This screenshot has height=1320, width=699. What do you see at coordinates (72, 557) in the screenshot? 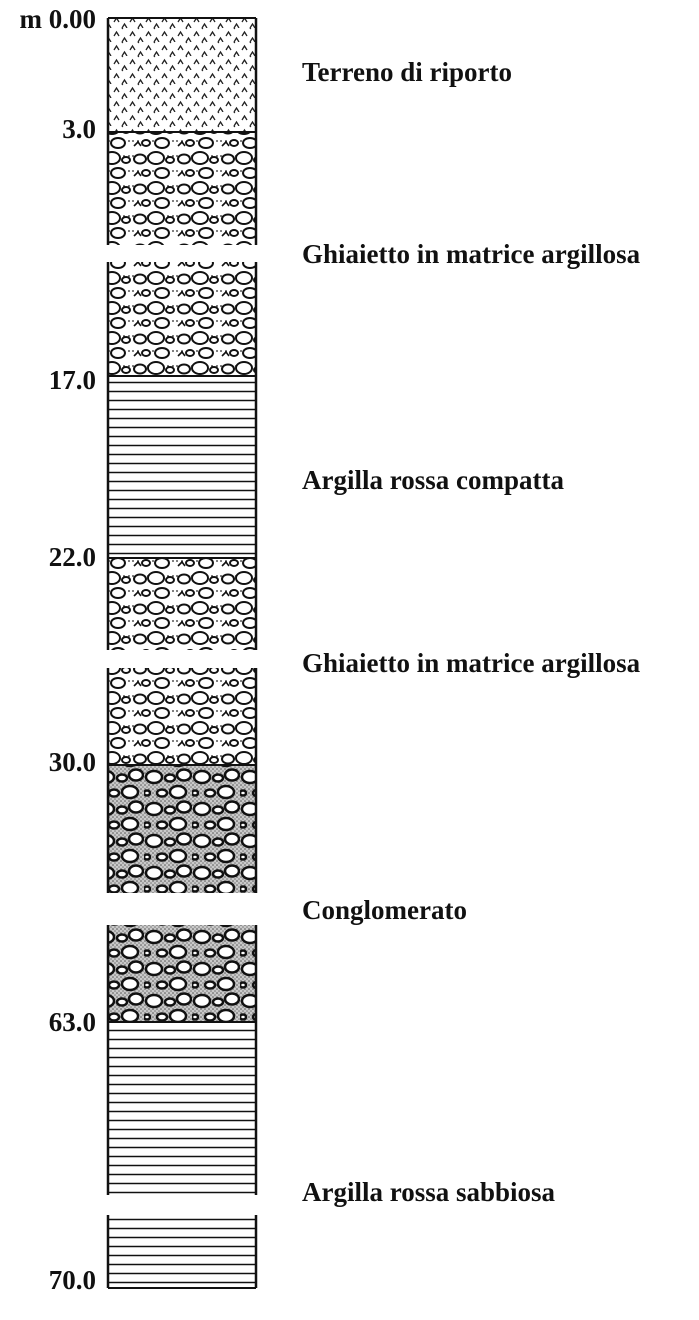
I see `depth-label: 22.0` at bounding box center [72, 557].